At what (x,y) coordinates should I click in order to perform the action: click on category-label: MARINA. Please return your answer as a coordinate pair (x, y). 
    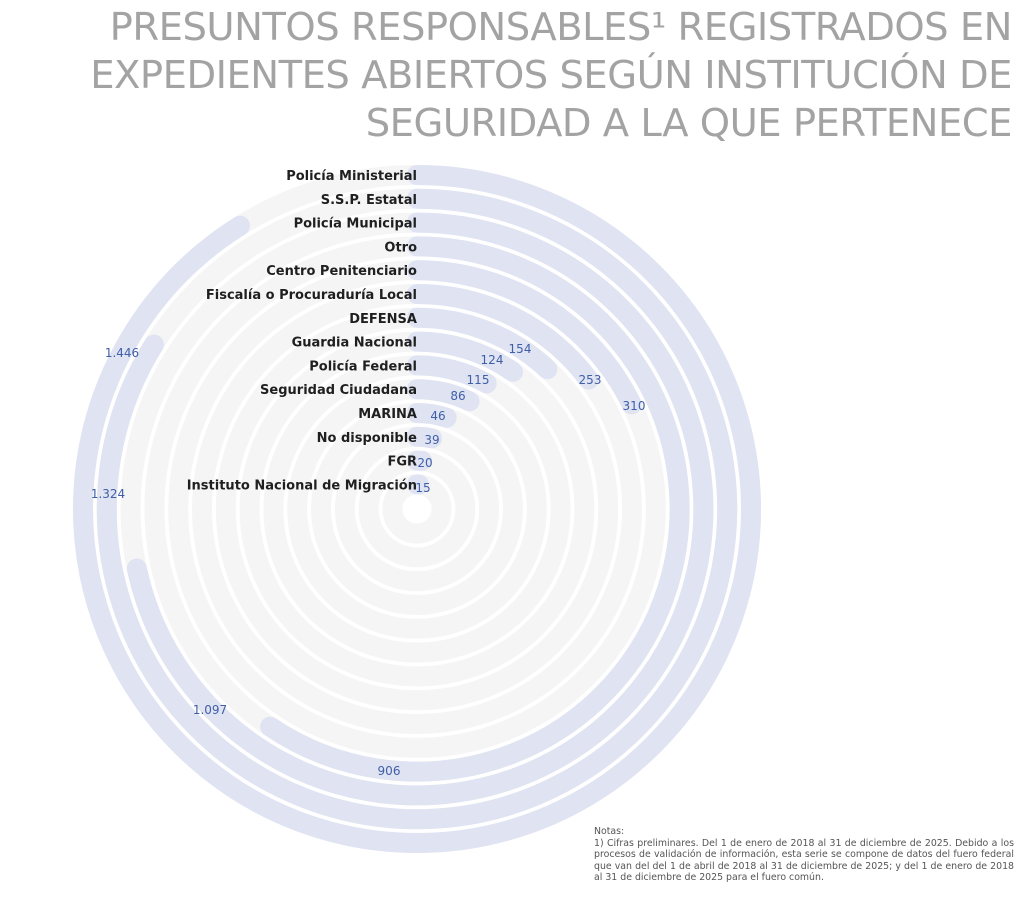
    Looking at the image, I should click on (387, 414).